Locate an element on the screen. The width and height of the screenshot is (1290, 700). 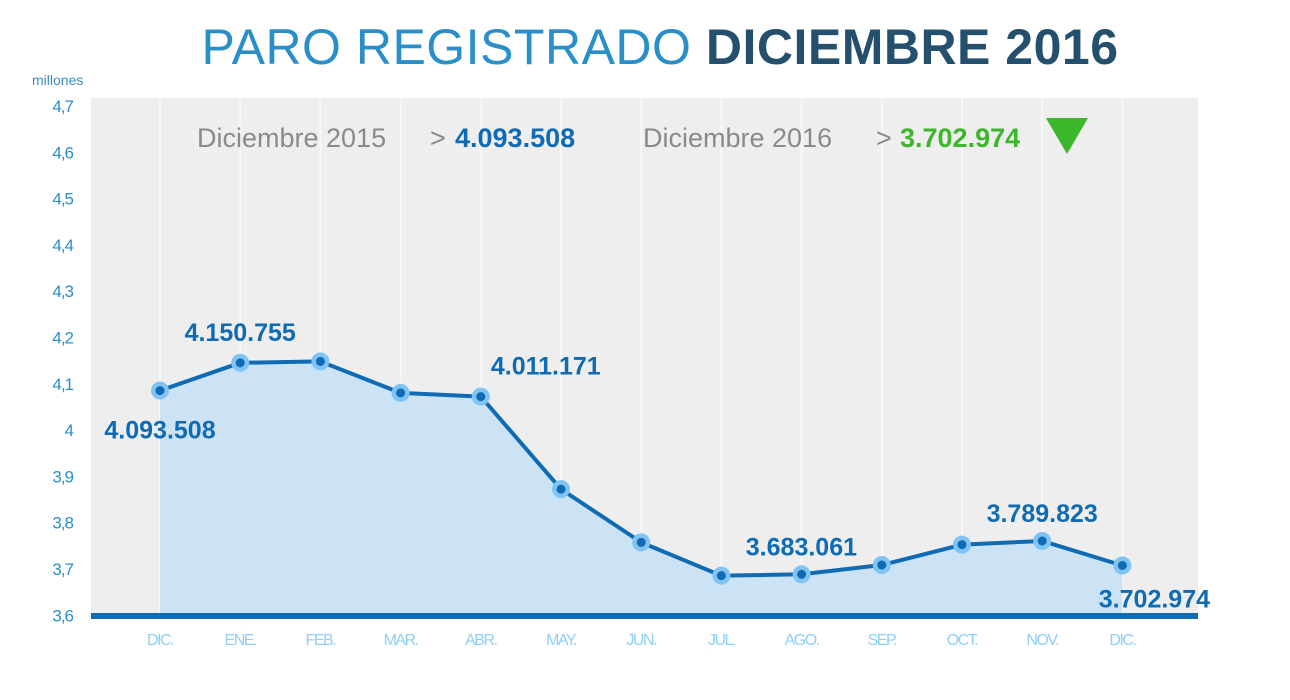
y-tick-label: 4,3 is located at coordinates (62, 291).